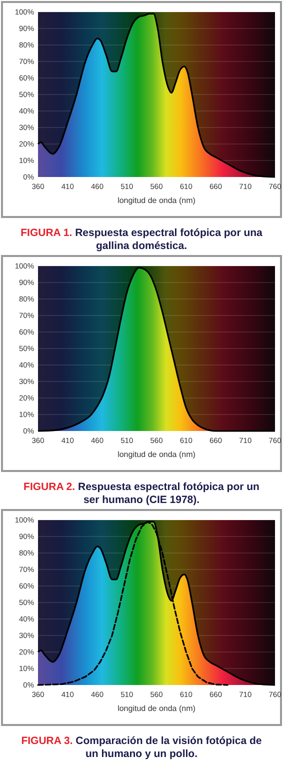  What do you see at coordinates (141, 239) in the screenshot?
I see `text: FIGURA 1. Respuesta espectral fotópica por una gallina doméstica.` at bounding box center [141, 239].